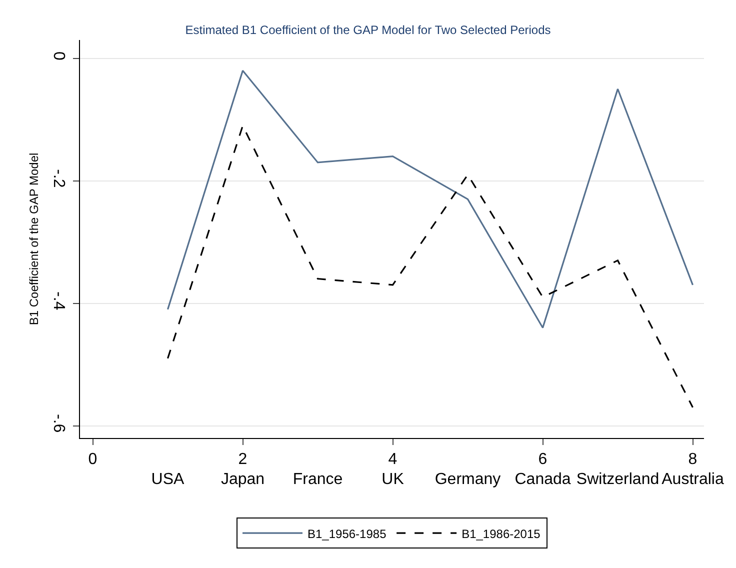 The width and height of the screenshot is (736, 568). Describe the element at coordinates (34, 239) in the screenshot. I see `y-axis-title: B1 Coefficient of the GAP Model` at that location.